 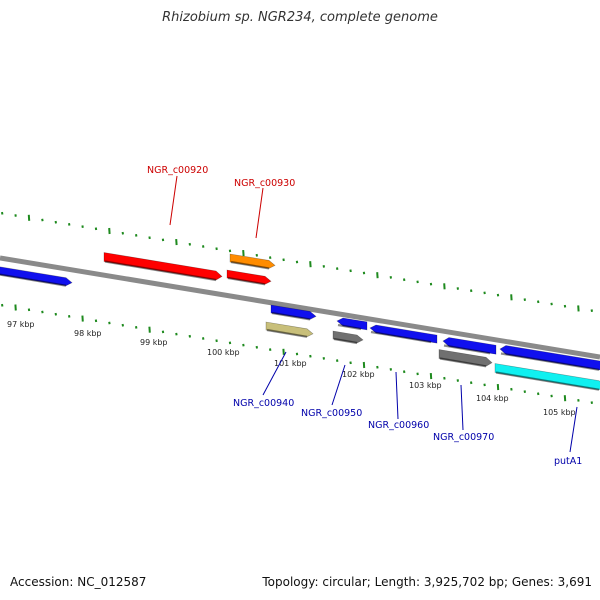 I want to click on kbp-label: 103 kbp, so click(x=425, y=385).